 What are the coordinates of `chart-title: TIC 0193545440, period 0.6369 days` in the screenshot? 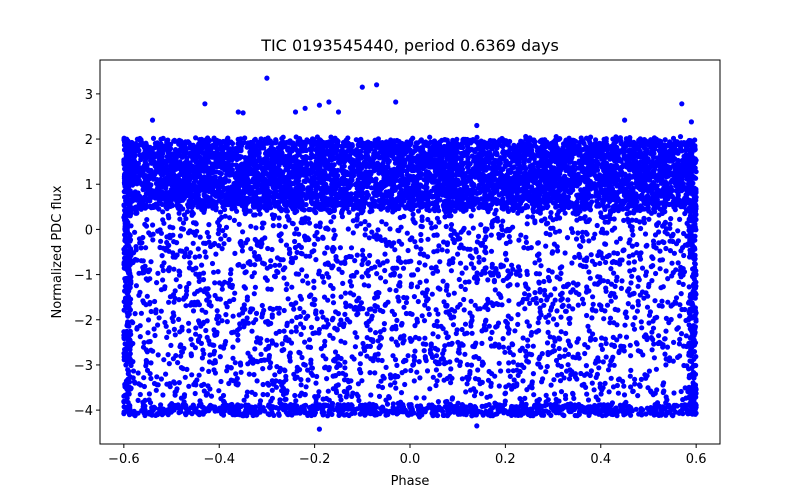 It's located at (409, 45).